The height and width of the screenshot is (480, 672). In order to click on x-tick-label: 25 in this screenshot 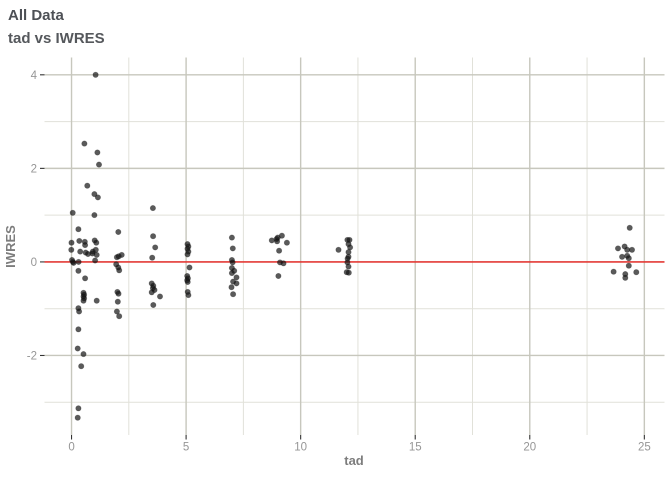, I will do `click(644, 448)`.